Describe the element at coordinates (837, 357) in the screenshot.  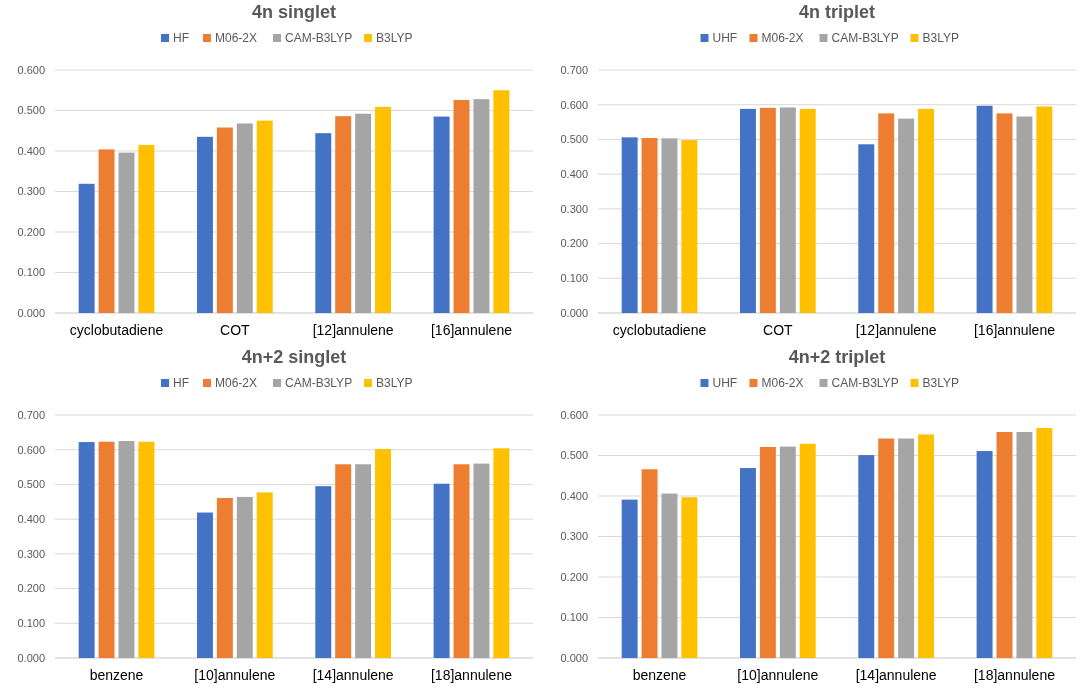
I see `chart-title: 4n+2 triplet` at that location.